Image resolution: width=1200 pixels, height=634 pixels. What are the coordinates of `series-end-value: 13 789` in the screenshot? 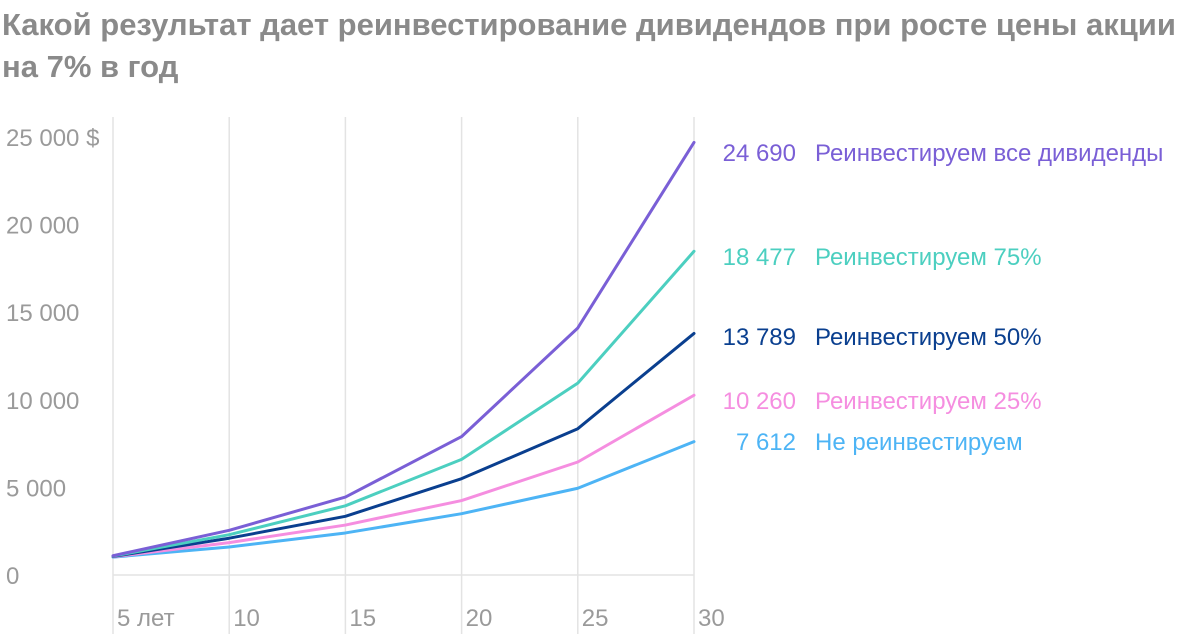 It's located at (759, 337).